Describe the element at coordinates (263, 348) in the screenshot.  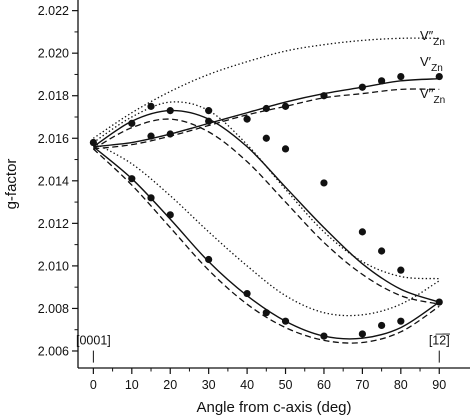
I see `annotations: [0001] [1̅2̅̅]` at that location.